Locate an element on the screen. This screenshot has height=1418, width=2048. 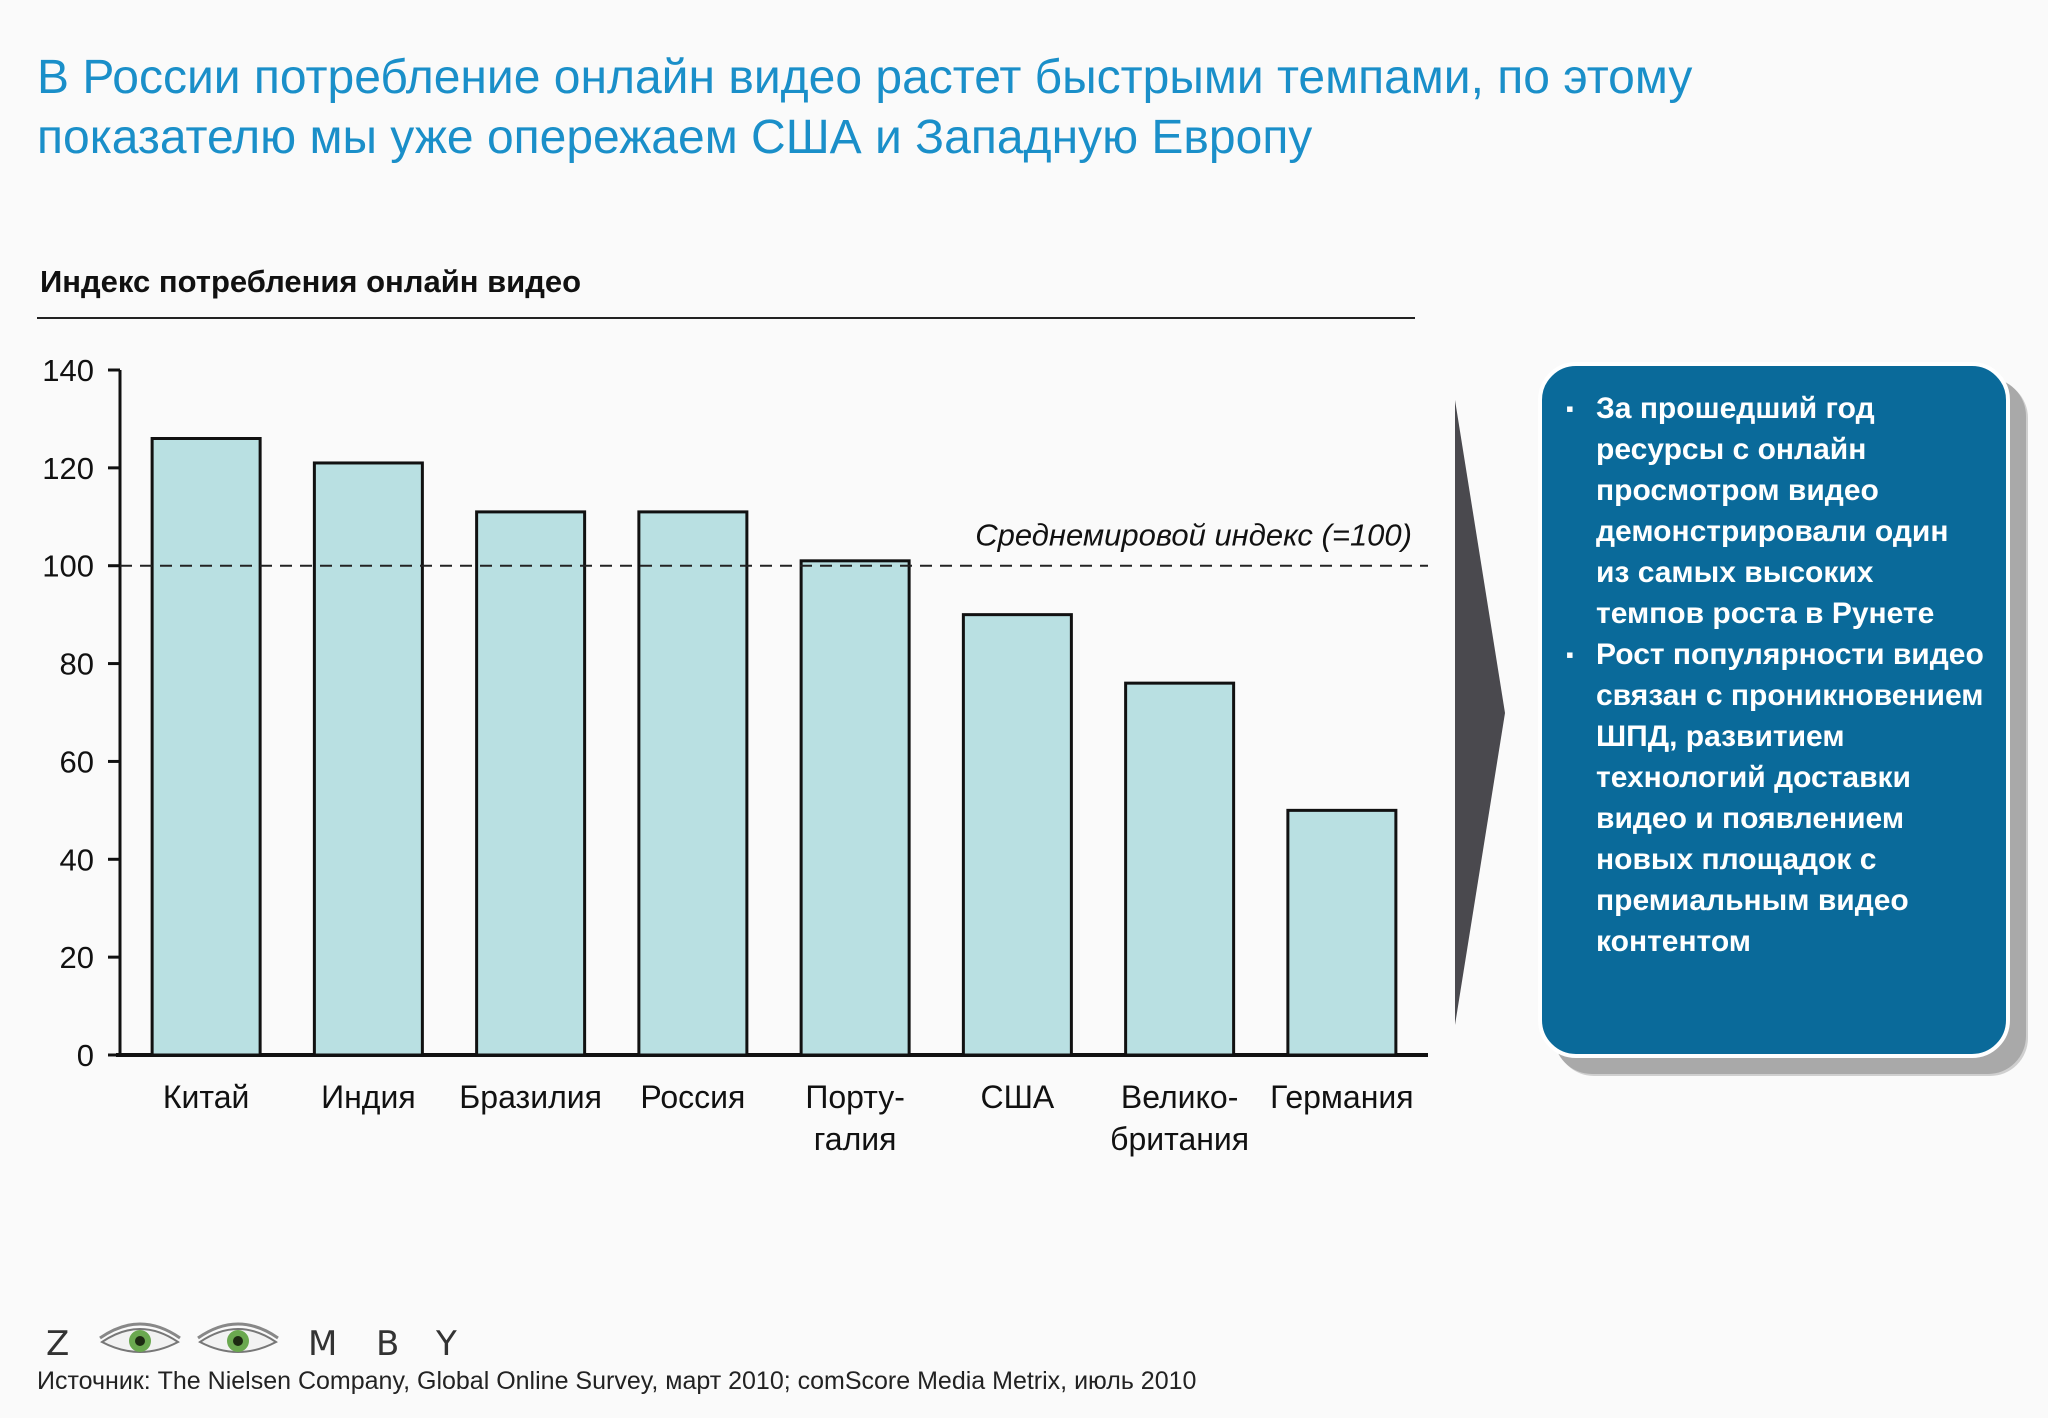
y-tick-label: 80 is located at coordinates (77, 664).